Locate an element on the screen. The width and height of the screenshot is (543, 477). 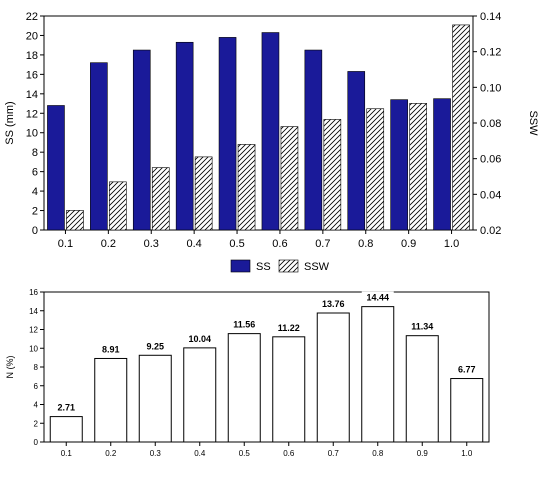
data-label: 14.44 is located at coordinates (377, 298).